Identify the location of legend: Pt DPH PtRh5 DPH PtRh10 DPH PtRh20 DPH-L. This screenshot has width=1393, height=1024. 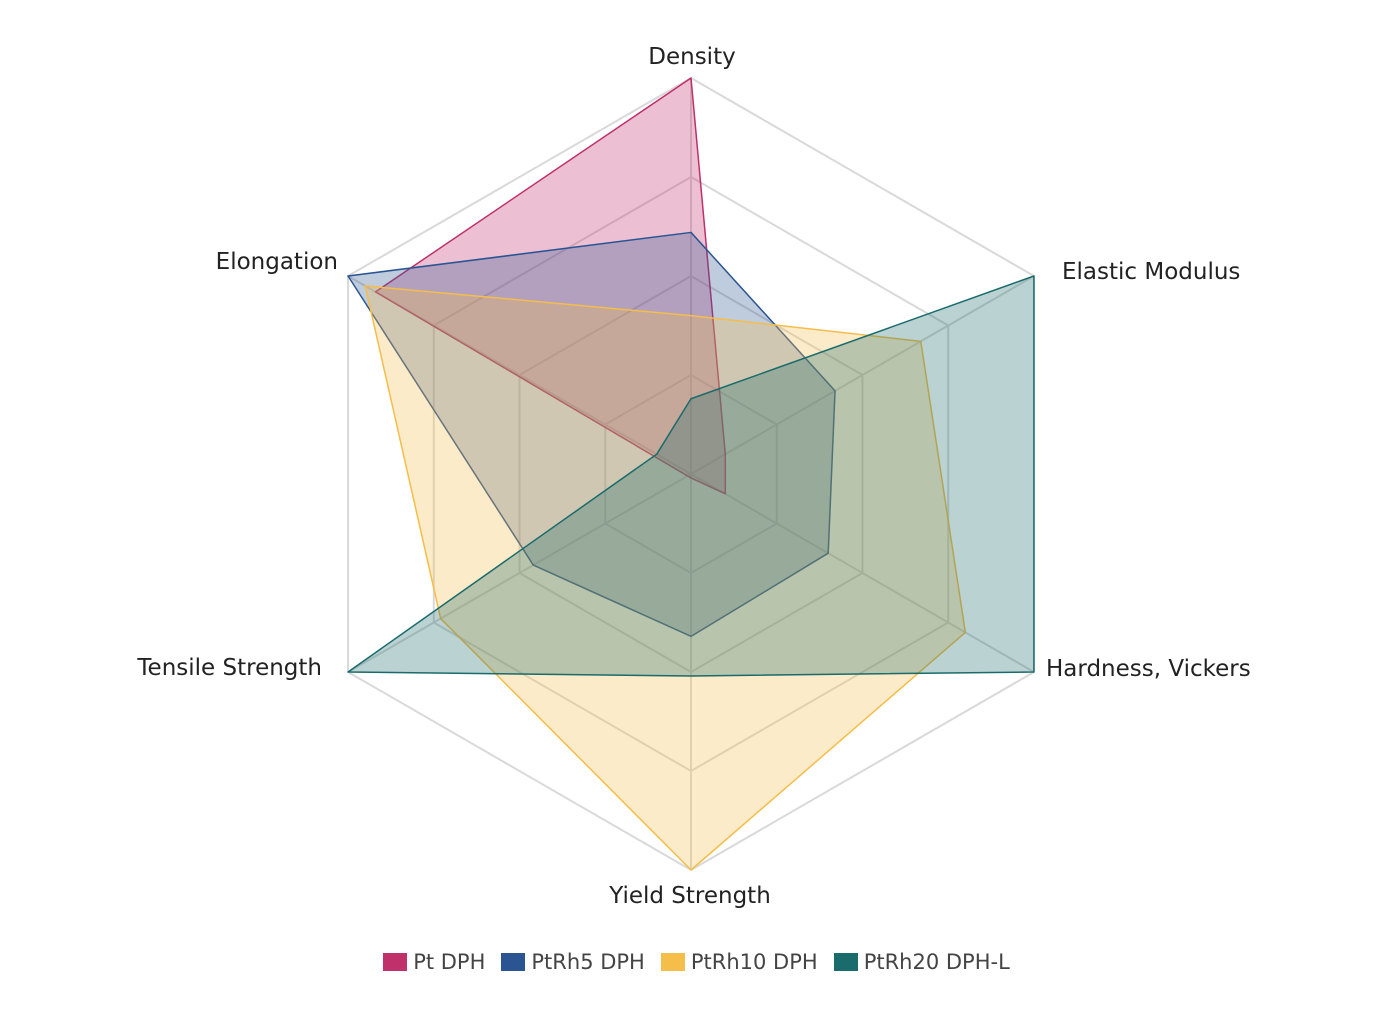
(696, 962).